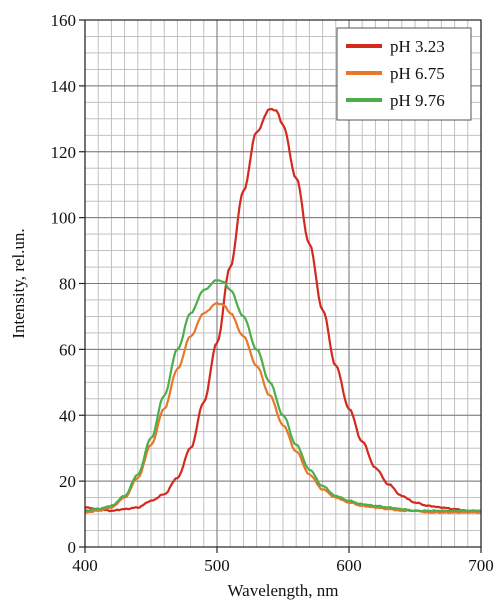  Describe the element at coordinates (64, 152) in the screenshot. I see `y-tick-label: 120` at that location.